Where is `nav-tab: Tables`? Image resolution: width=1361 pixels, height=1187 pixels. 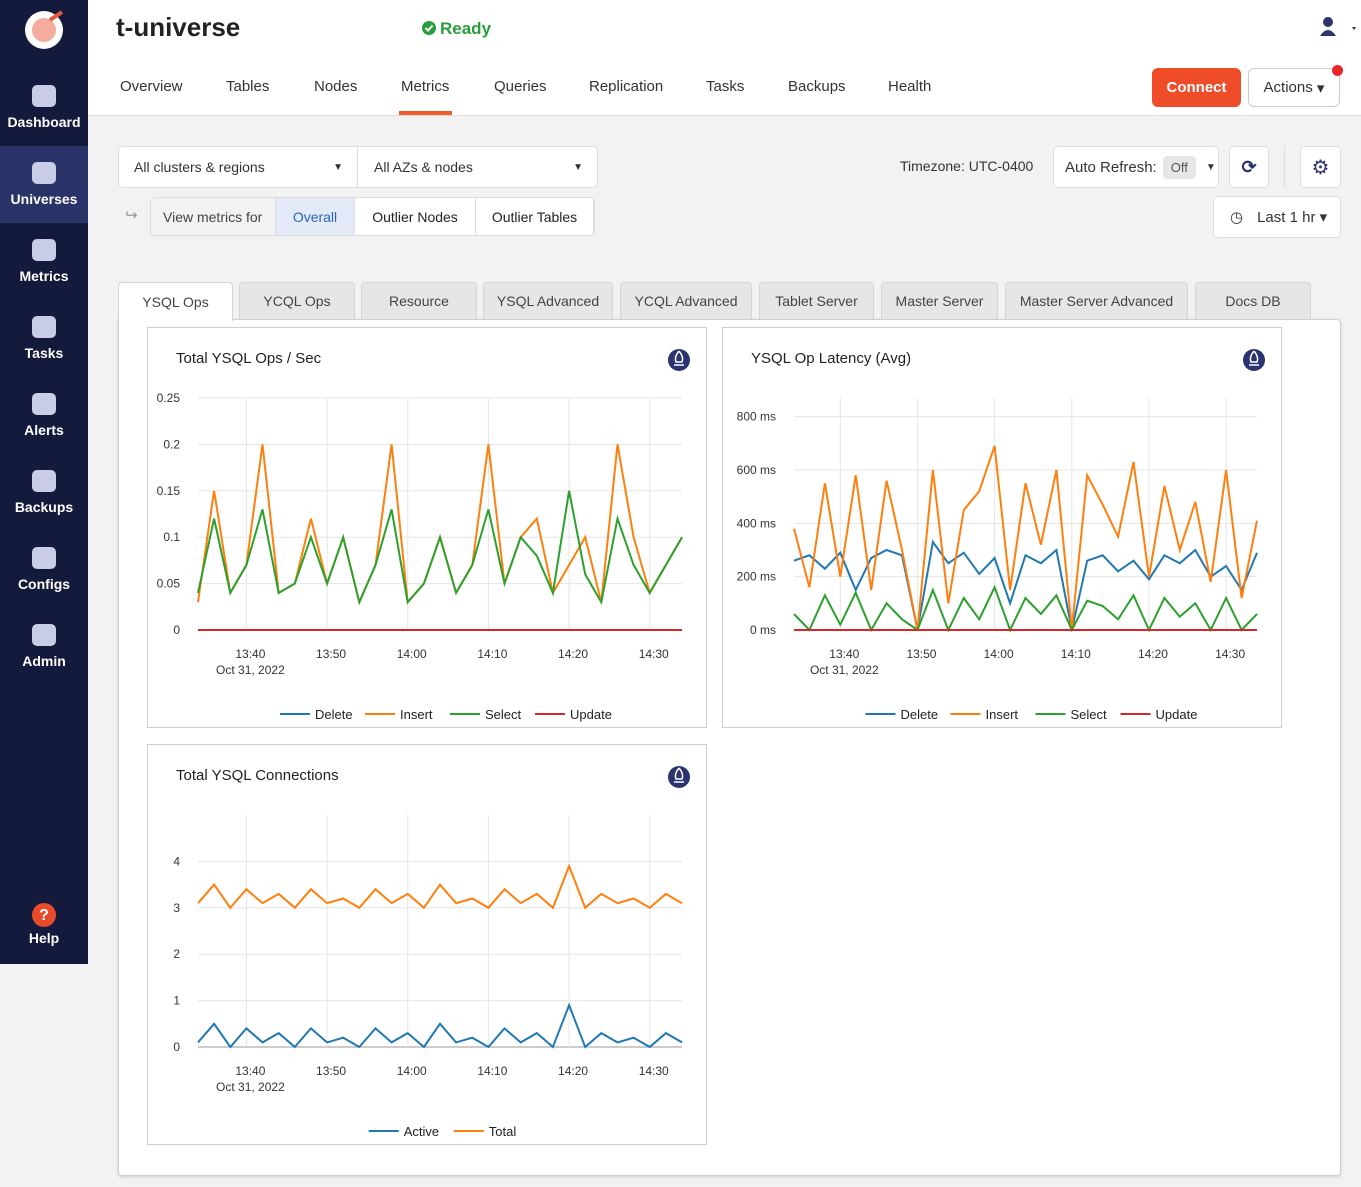
nav-tab: Tables is located at coordinates (248, 86).